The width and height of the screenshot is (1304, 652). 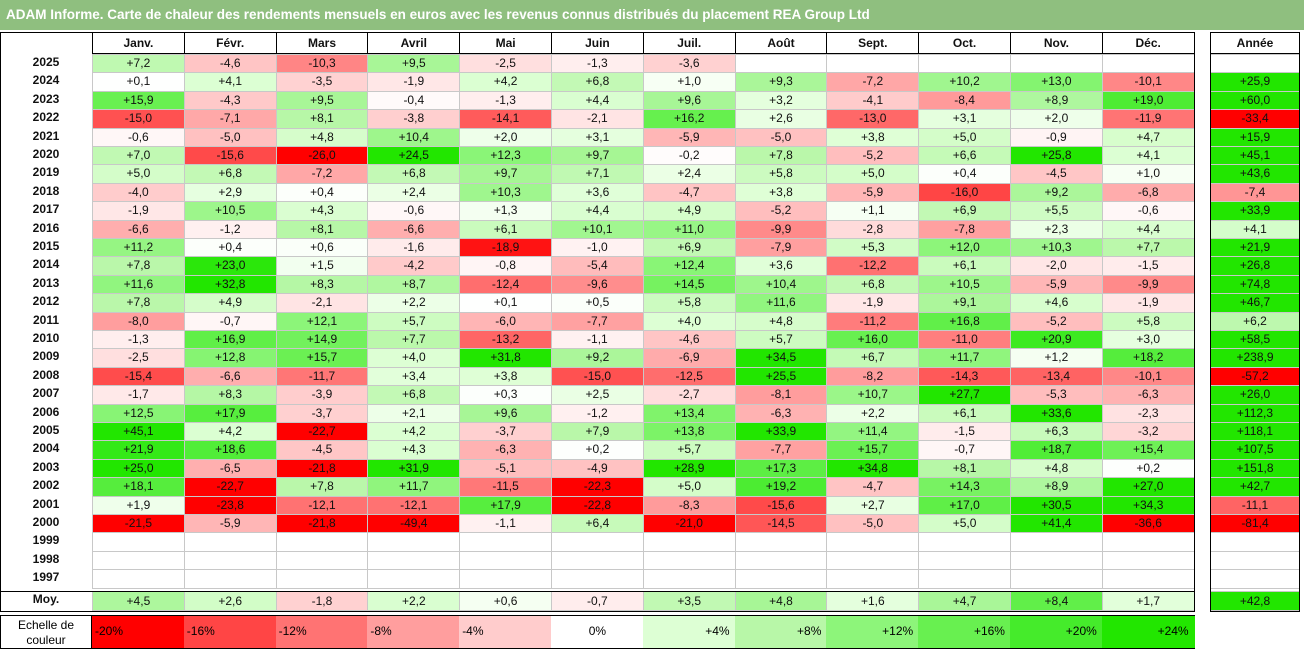 I want to click on average-cell: -0,7, so click(x=597, y=600).